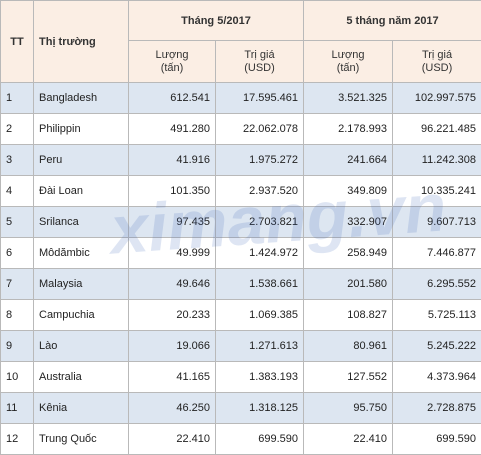  Describe the element at coordinates (436, 253) in the screenshot. I see `table-cell: 7.446.877` at that location.